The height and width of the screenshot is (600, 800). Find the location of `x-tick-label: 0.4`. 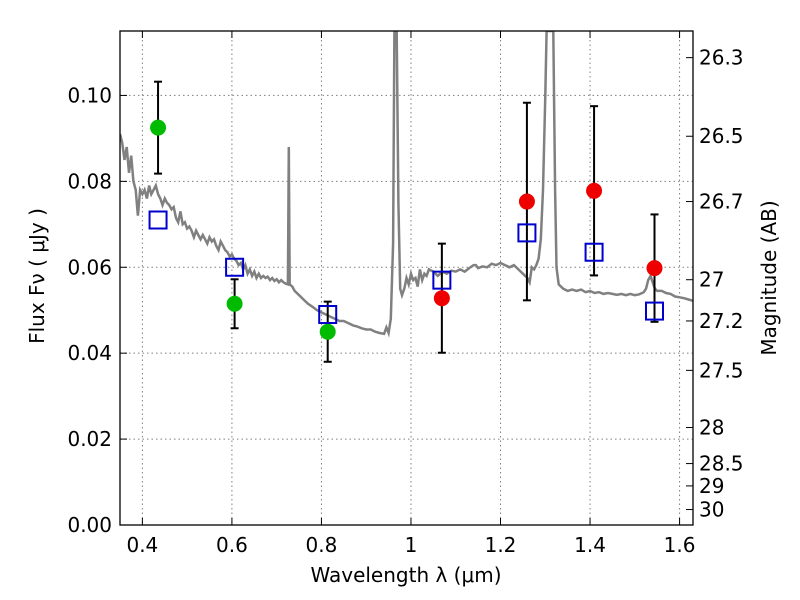

x-tick-label: 0.4 is located at coordinates (142, 545).